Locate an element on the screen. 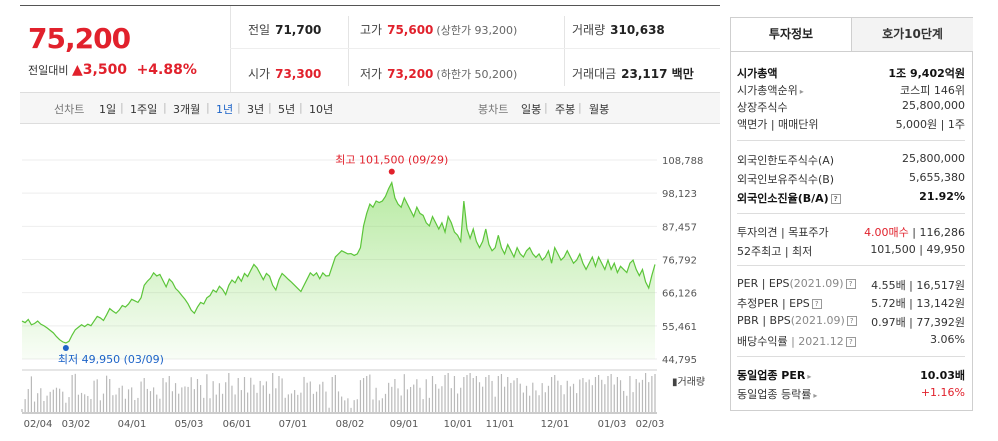 This screenshot has height=441, width=998. row-value: 3.06% is located at coordinates (947, 339).